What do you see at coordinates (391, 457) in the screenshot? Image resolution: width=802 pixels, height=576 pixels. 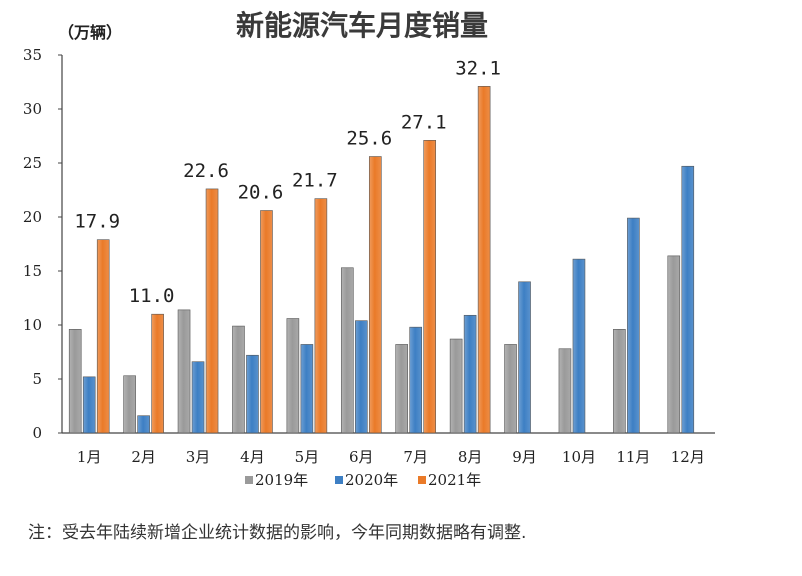 I see `x-axis-categories: 1月 2月 3月 4月 5月 6月 7月 8月 9月 10月 11月 12月` at bounding box center [391, 457].